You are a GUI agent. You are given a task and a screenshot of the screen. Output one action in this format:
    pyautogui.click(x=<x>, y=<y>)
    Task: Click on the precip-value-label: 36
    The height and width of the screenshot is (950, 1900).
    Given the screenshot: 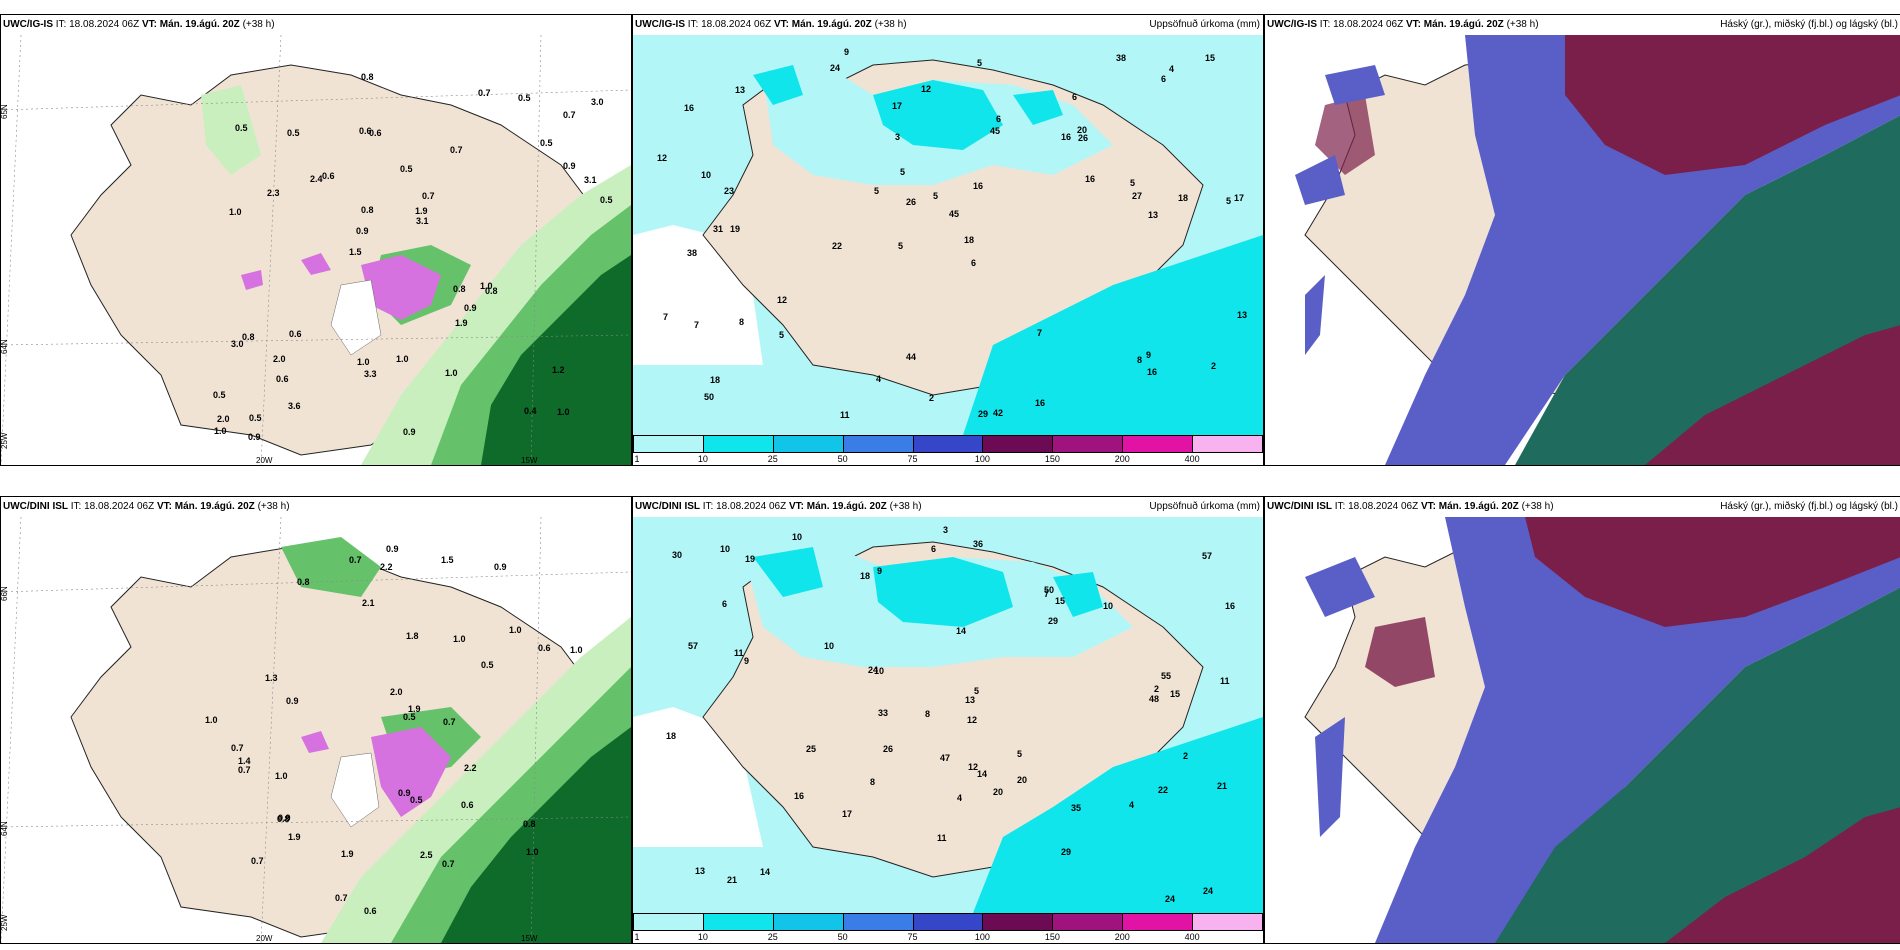 What is the action you would take?
    pyautogui.click(x=978, y=544)
    